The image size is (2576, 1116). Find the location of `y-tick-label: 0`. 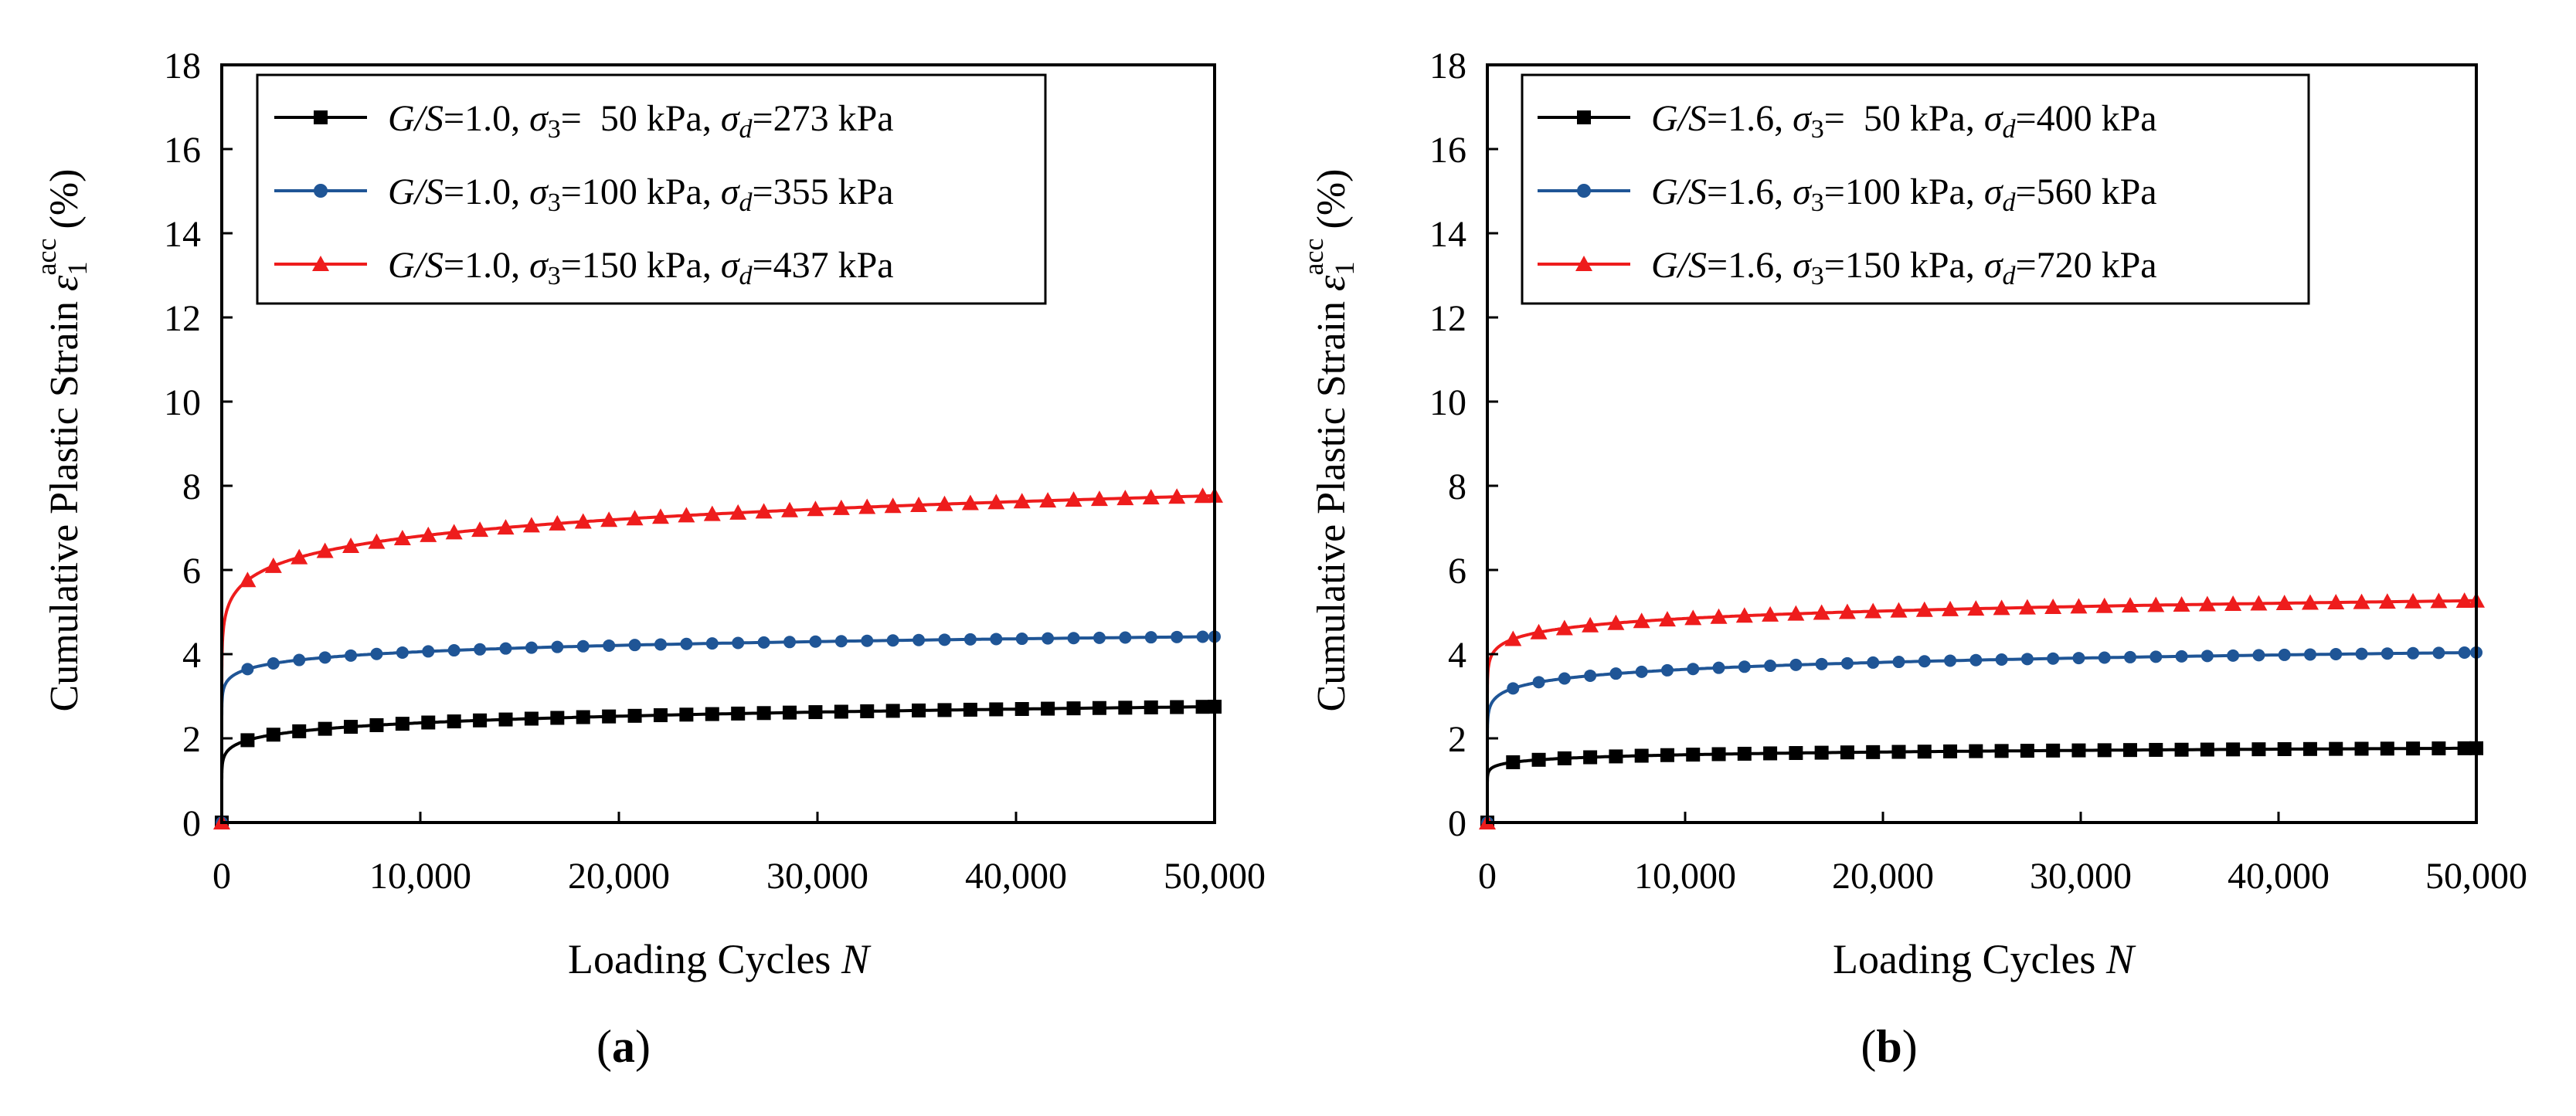

y-tick-label: 0 is located at coordinates (191, 823).